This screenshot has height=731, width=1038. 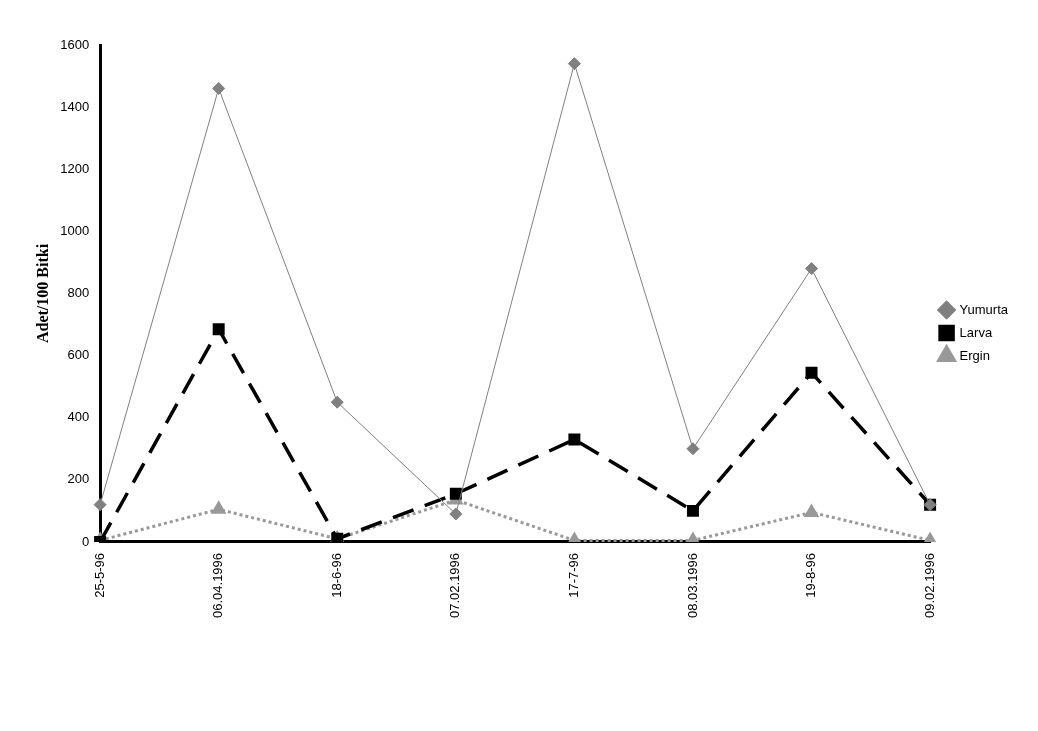 What do you see at coordinates (75, 168) in the screenshot?
I see `y-tick-label: 1200` at bounding box center [75, 168].